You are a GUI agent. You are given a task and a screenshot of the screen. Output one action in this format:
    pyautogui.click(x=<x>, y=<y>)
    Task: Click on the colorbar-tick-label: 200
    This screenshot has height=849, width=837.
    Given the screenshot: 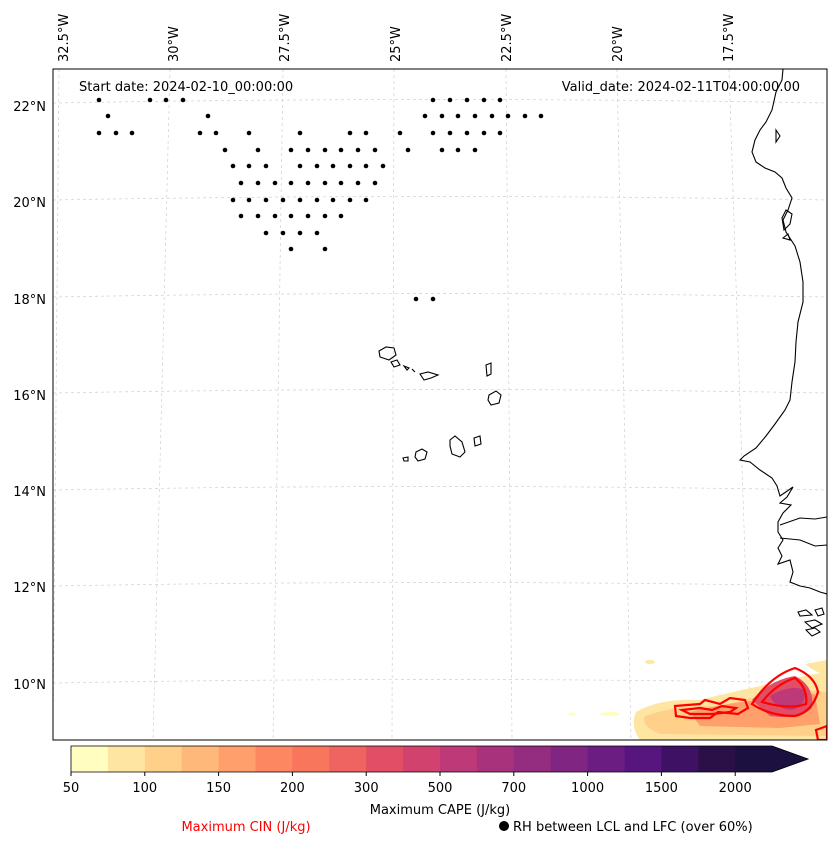 What is the action you would take?
    pyautogui.click(x=292, y=788)
    